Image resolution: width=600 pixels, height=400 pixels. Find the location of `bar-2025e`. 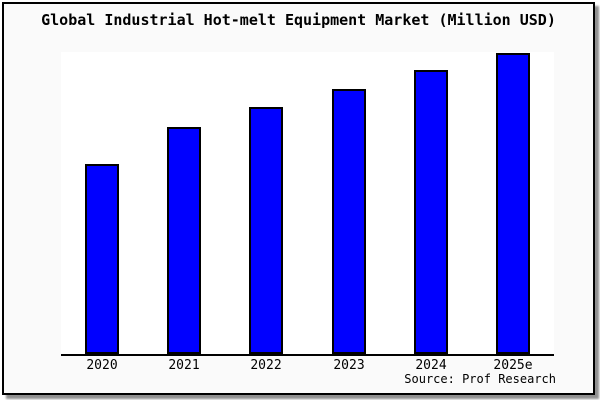

bar-2025e is located at coordinates (513, 203).